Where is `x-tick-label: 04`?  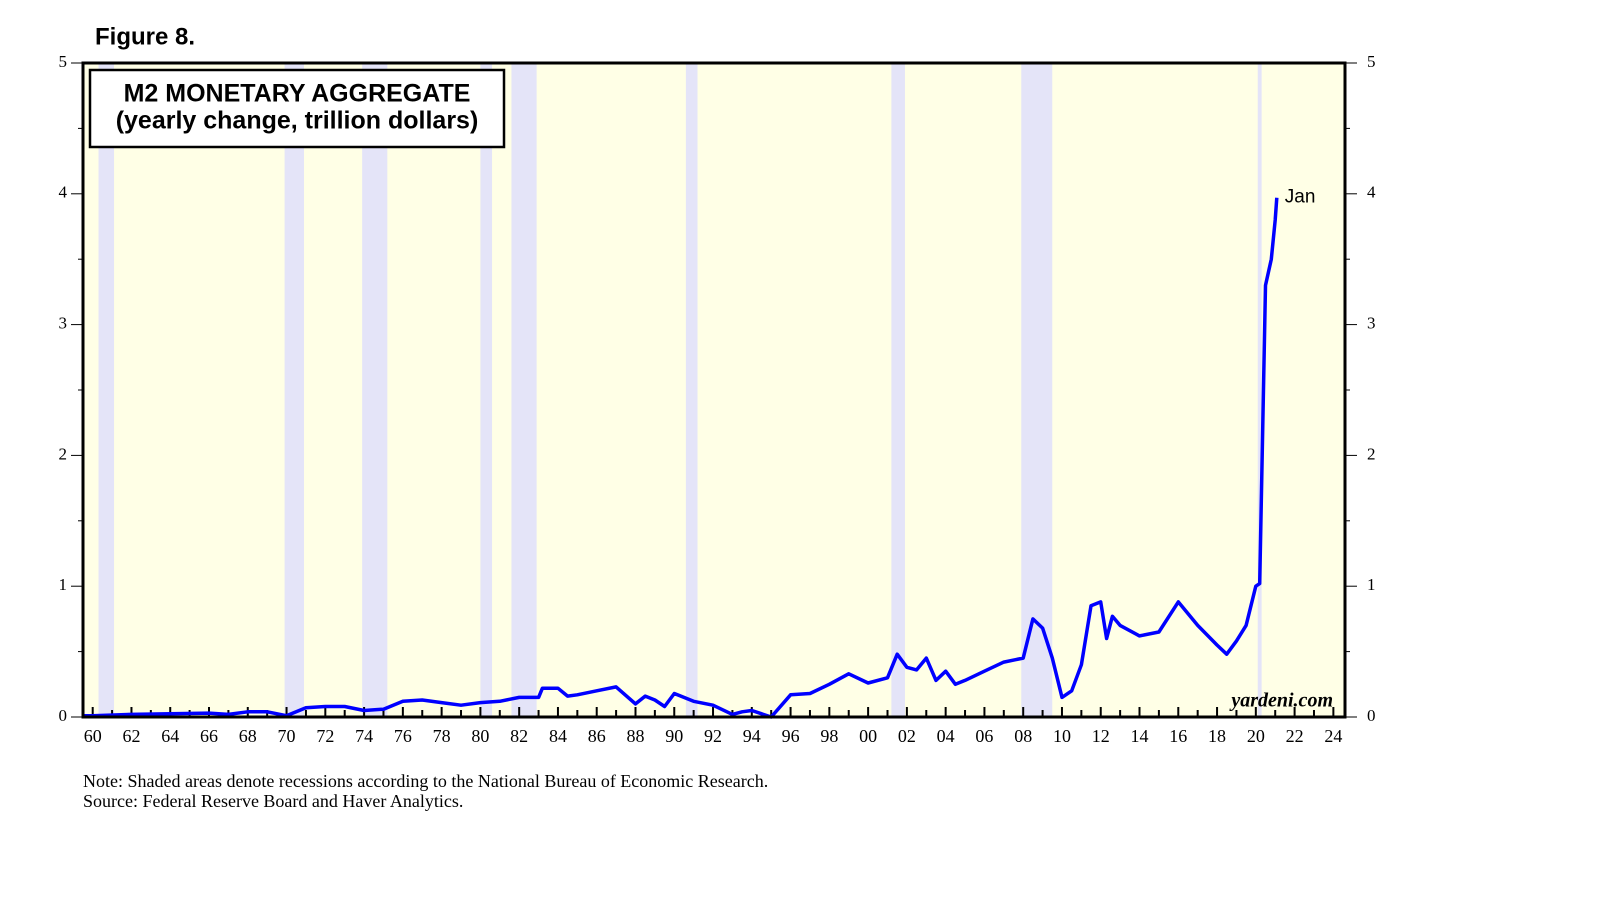
x-tick-label: 04 is located at coordinates (946, 736).